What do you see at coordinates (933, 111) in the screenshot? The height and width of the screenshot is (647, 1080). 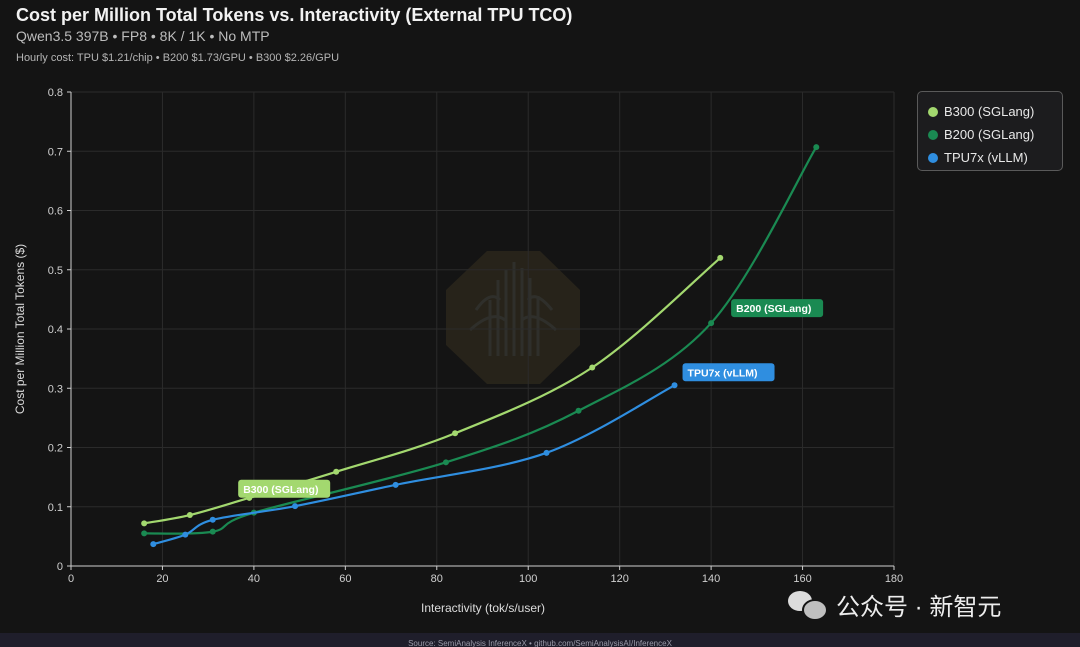 I see `legend-swatch-b300` at bounding box center [933, 111].